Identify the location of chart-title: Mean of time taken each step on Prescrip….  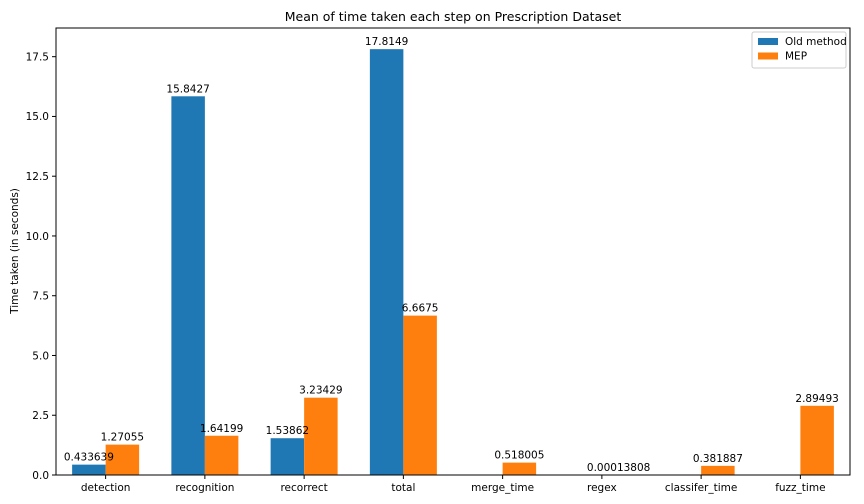
(453, 16).